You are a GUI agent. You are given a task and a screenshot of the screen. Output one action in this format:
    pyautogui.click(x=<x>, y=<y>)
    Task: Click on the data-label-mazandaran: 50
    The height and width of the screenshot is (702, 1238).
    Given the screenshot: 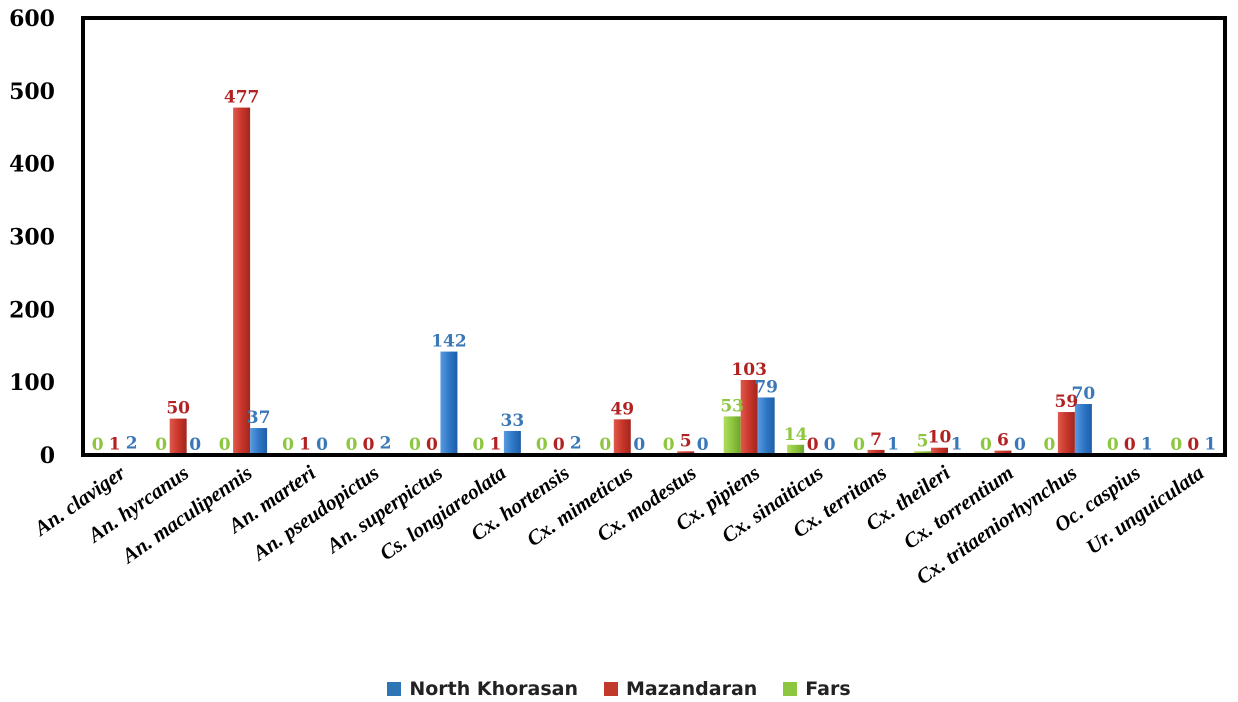 What is the action you would take?
    pyautogui.click(x=178, y=409)
    